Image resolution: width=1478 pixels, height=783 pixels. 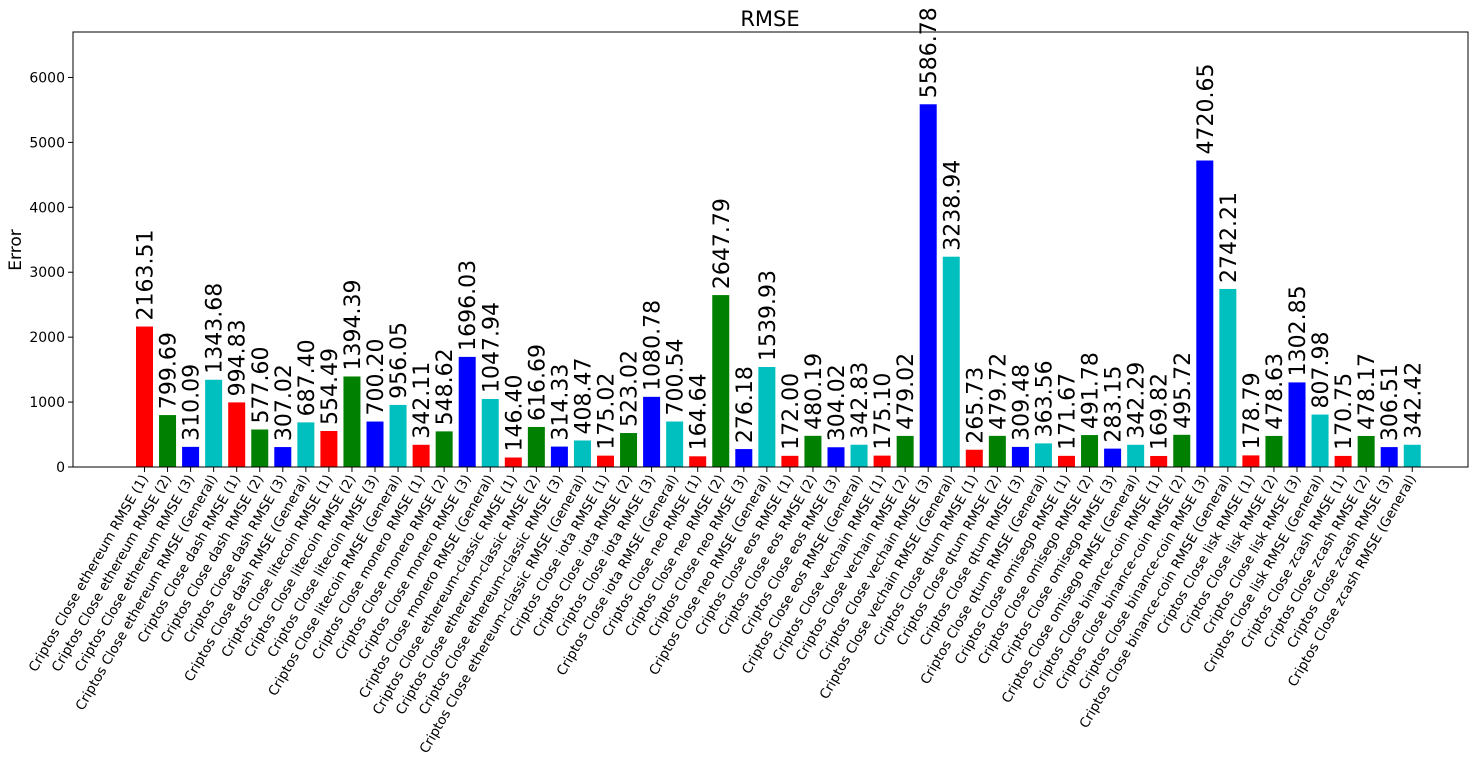 I want to click on bar-value-label: 307.02, so click(x=284, y=402).